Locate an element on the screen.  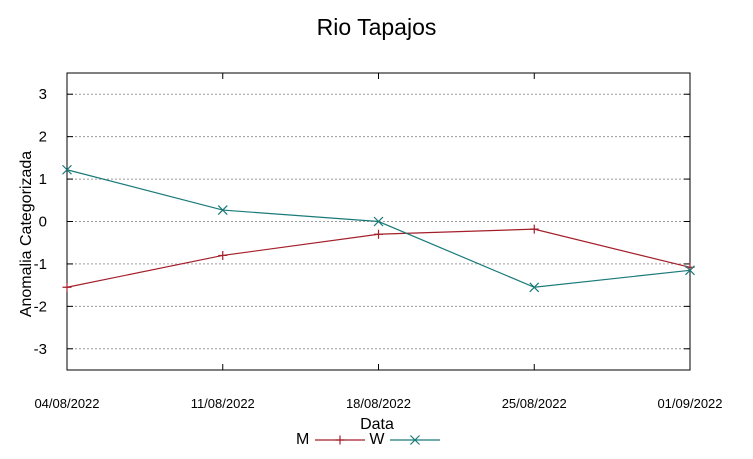
x-tick-label: 25/08/2022 is located at coordinates (534, 403).